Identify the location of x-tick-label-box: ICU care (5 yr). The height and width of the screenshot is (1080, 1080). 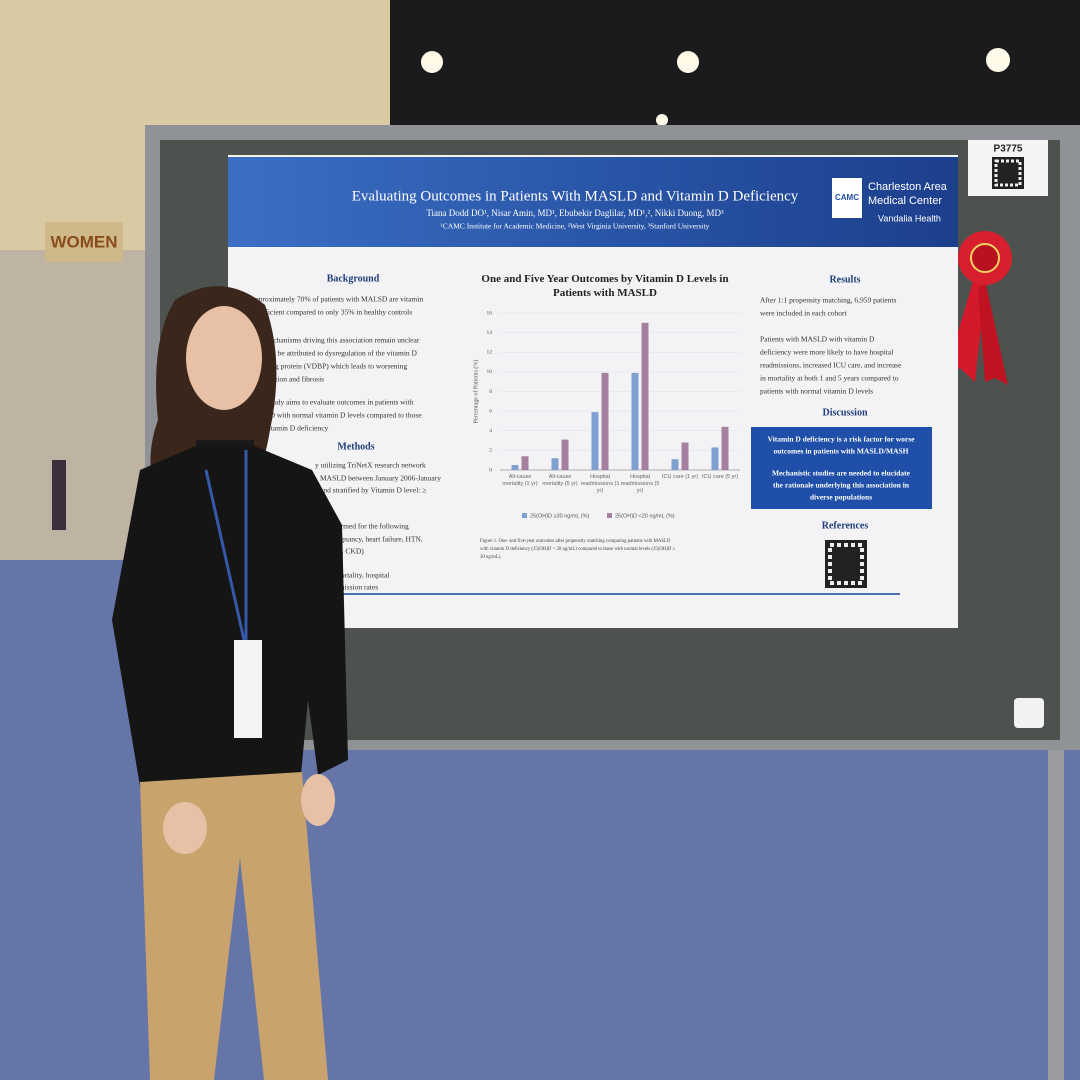
(720, 477).